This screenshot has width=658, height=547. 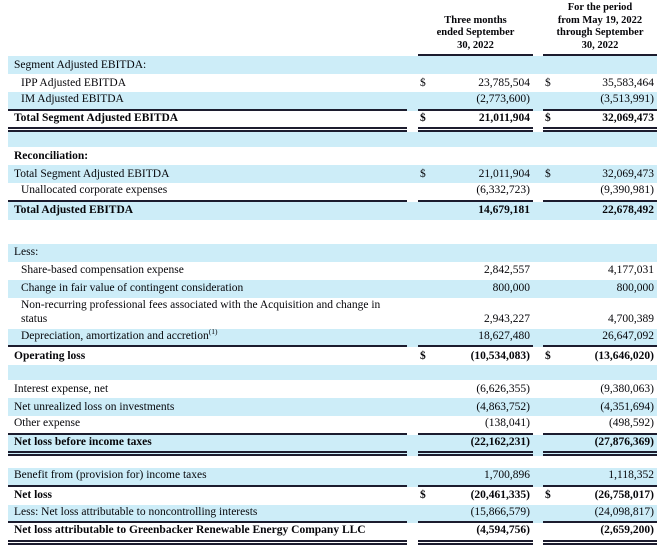 What do you see at coordinates (504, 335) in the screenshot?
I see `amount-value: 18,627,480` at bounding box center [504, 335].